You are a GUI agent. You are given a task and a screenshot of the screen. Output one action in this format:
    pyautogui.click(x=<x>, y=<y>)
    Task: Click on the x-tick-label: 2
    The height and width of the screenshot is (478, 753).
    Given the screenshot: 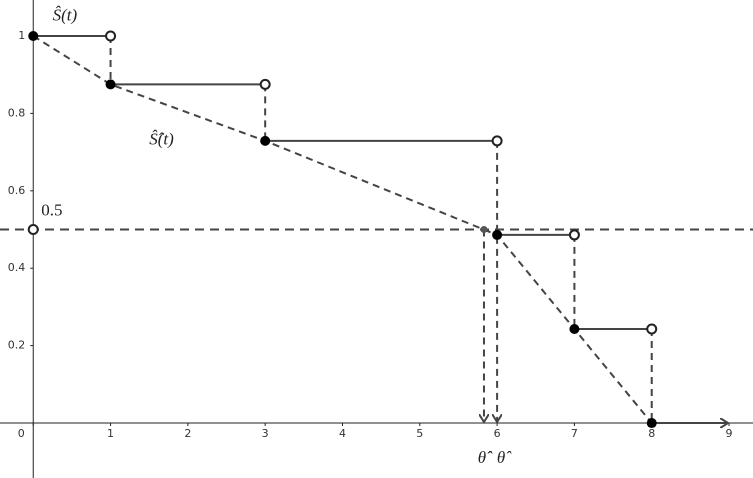 What is the action you would take?
    pyautogui.click(x=187, y=433)
    